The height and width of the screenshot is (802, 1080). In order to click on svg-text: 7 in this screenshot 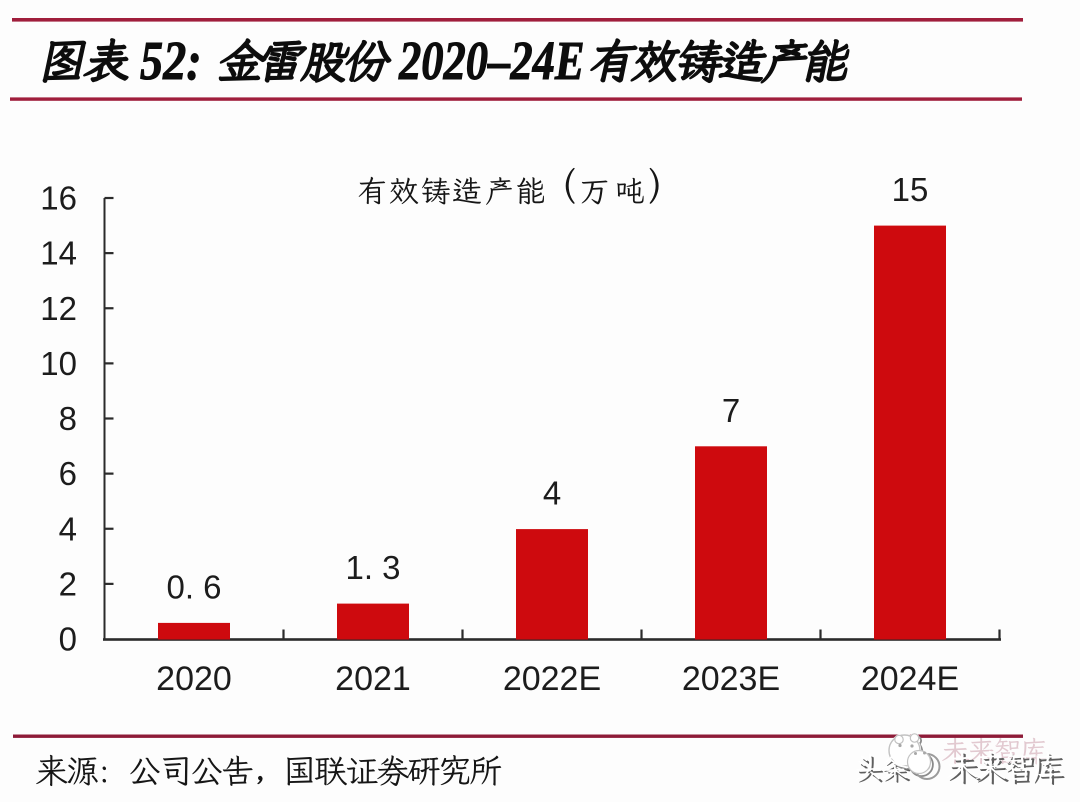, I will do `click(731, 410)`.